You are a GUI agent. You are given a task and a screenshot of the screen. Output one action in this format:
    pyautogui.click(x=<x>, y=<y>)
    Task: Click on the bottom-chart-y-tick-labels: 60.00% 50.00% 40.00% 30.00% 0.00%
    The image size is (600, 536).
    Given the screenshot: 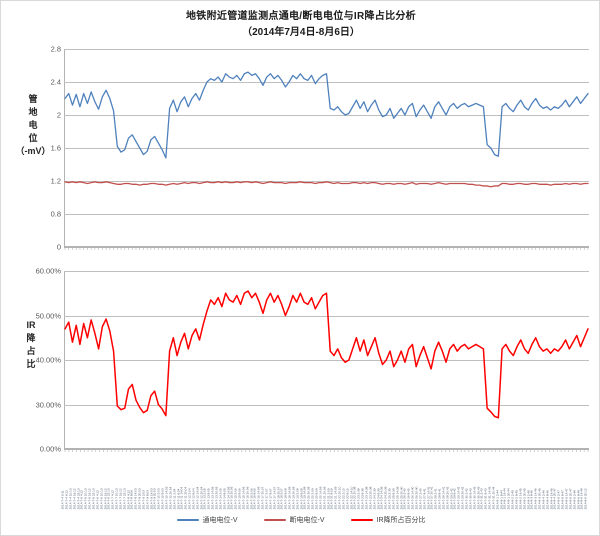 What is the action you would take?
    pyautogui.click(x=32, y=360)
    